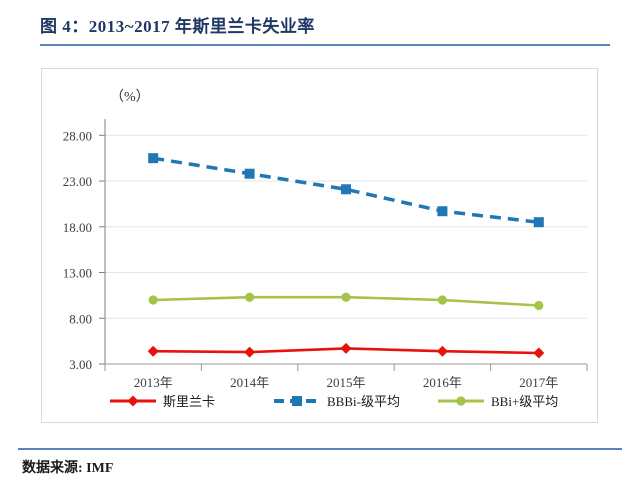  I want to click on y-axis-tick-label: 8.00, so click(80, 318).